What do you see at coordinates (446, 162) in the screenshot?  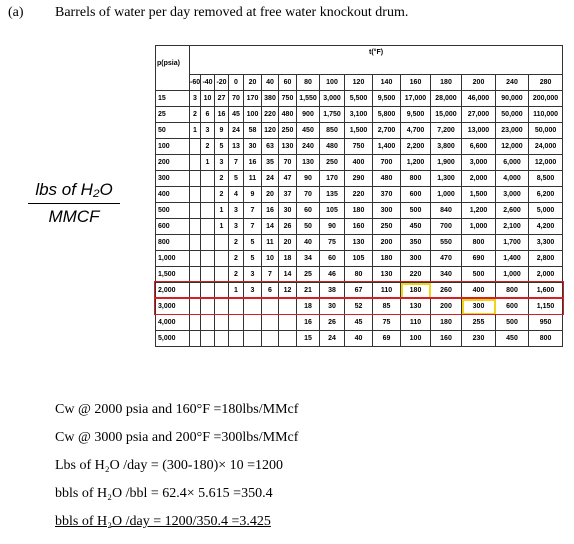 I see `value-cell: 1,900` at bounding box center [446, 162].